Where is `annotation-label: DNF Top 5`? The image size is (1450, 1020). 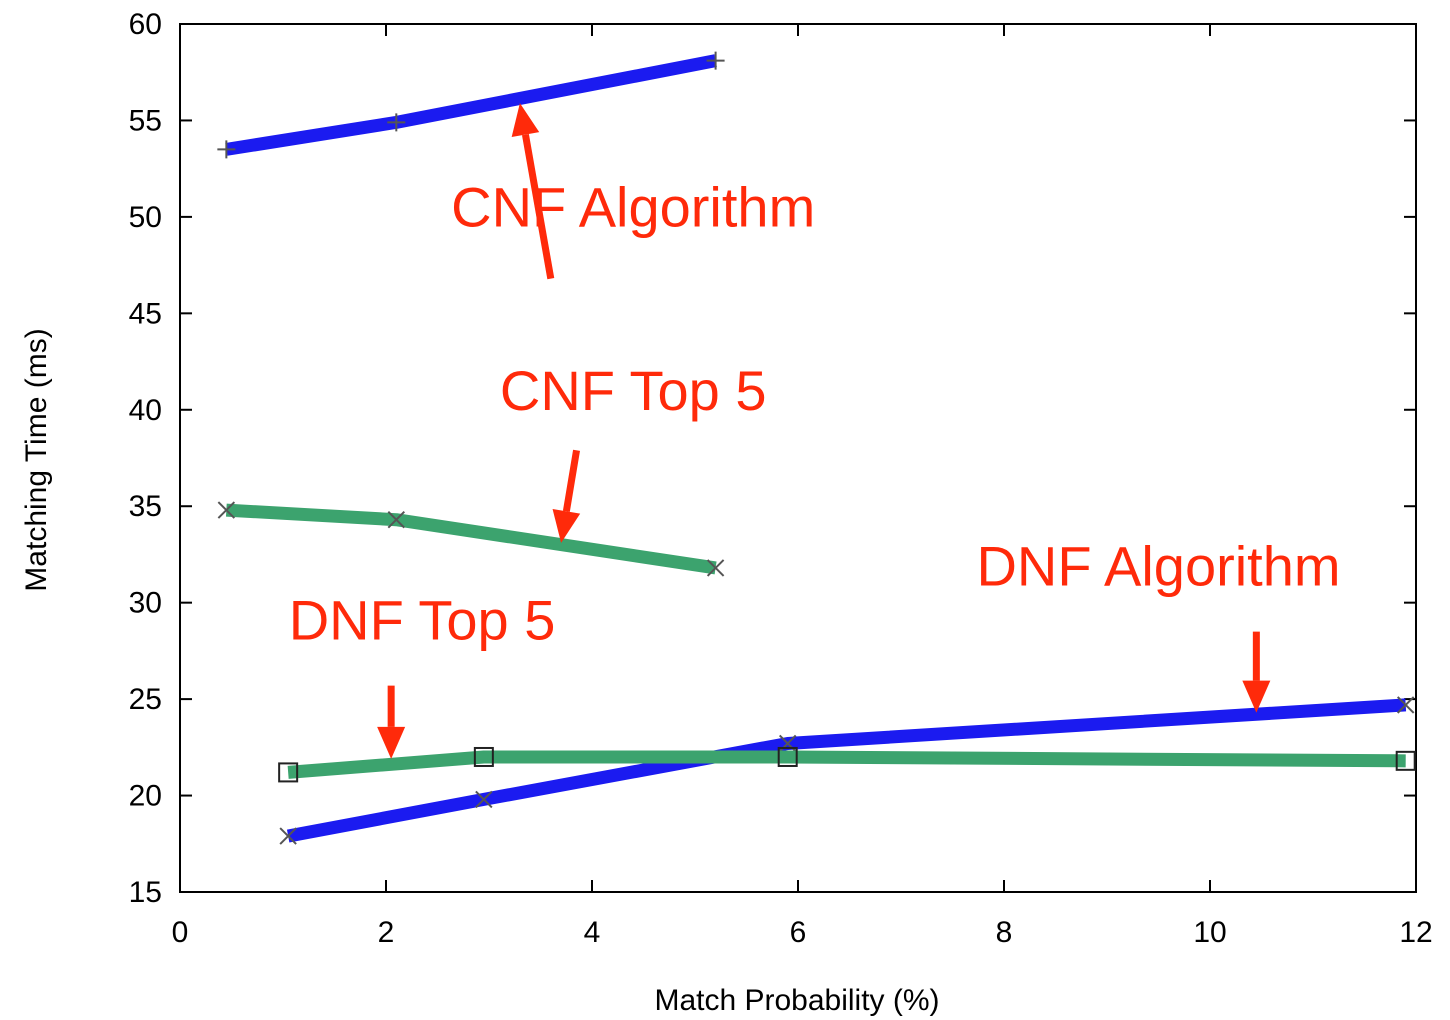
annotation-label: DNF Top 5 is located at coordinates (422, 619).